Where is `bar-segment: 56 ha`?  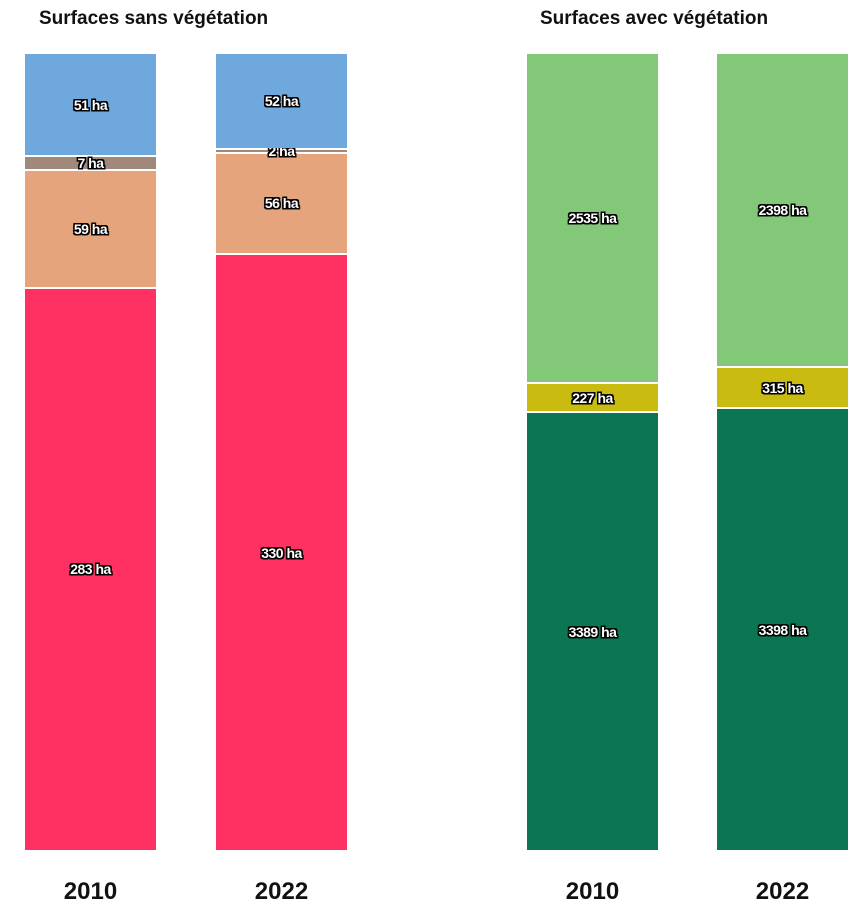
bar-segment: 56 ha is located at coordinates (281, 202).